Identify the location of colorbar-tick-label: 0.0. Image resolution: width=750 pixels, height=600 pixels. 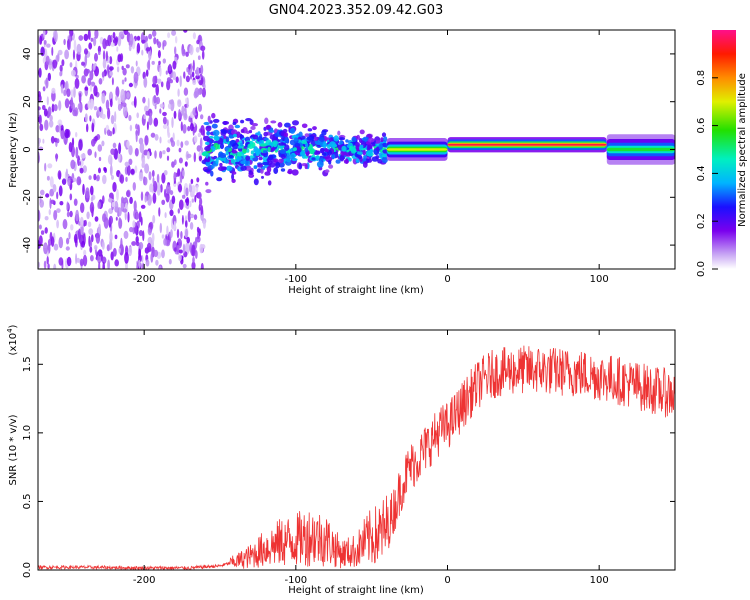
(701, 269).